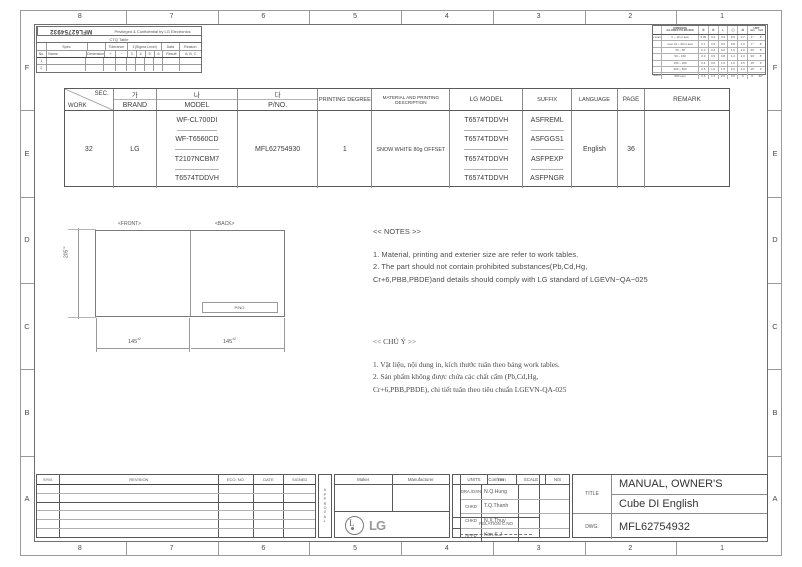 The image size is (802, 567). Describe the element at coordinates (515, 492) in the screenshot. I see `units-row: DRA./DSN N.Q.Hung` at that location.